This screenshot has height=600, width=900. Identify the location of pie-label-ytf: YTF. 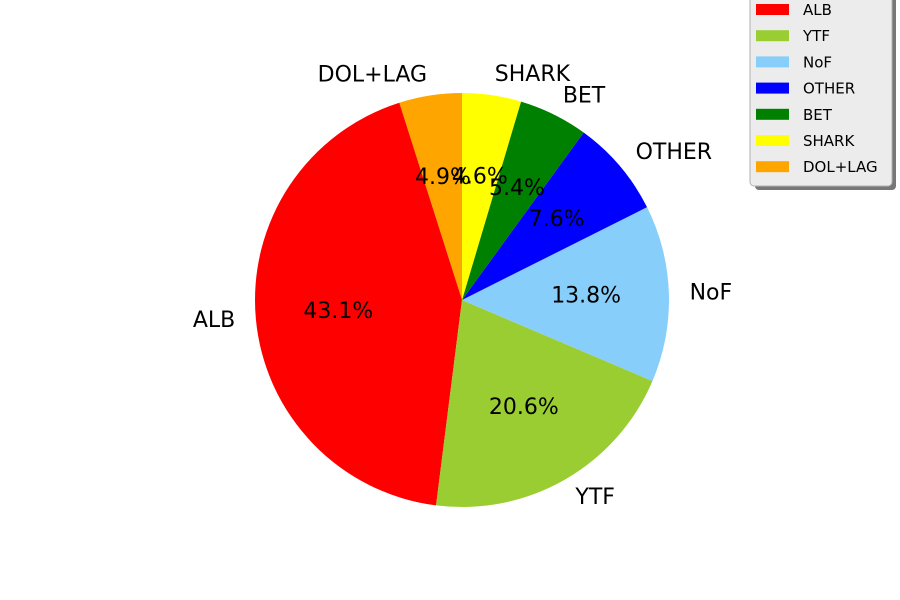
(594, 497).